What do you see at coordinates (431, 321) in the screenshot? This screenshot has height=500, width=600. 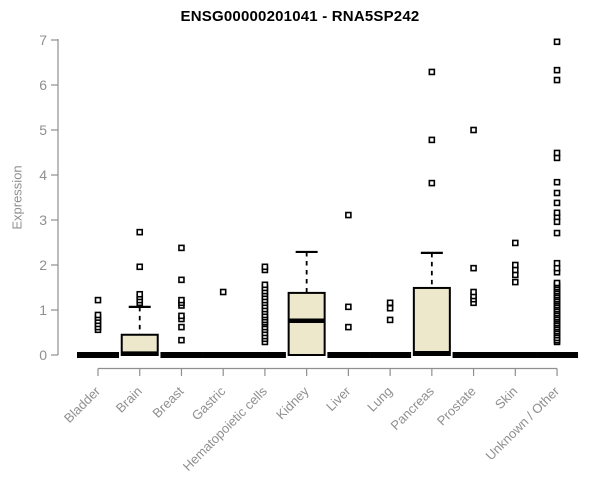 I see `box-pancreas` at bounding box center [431, 321].